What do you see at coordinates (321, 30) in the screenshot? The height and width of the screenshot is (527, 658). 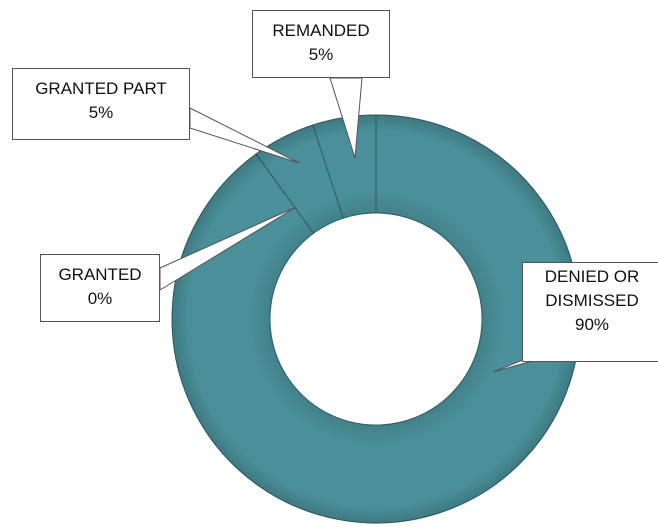 I see `label-name: REMANDED` at bounding box center [321, 30].